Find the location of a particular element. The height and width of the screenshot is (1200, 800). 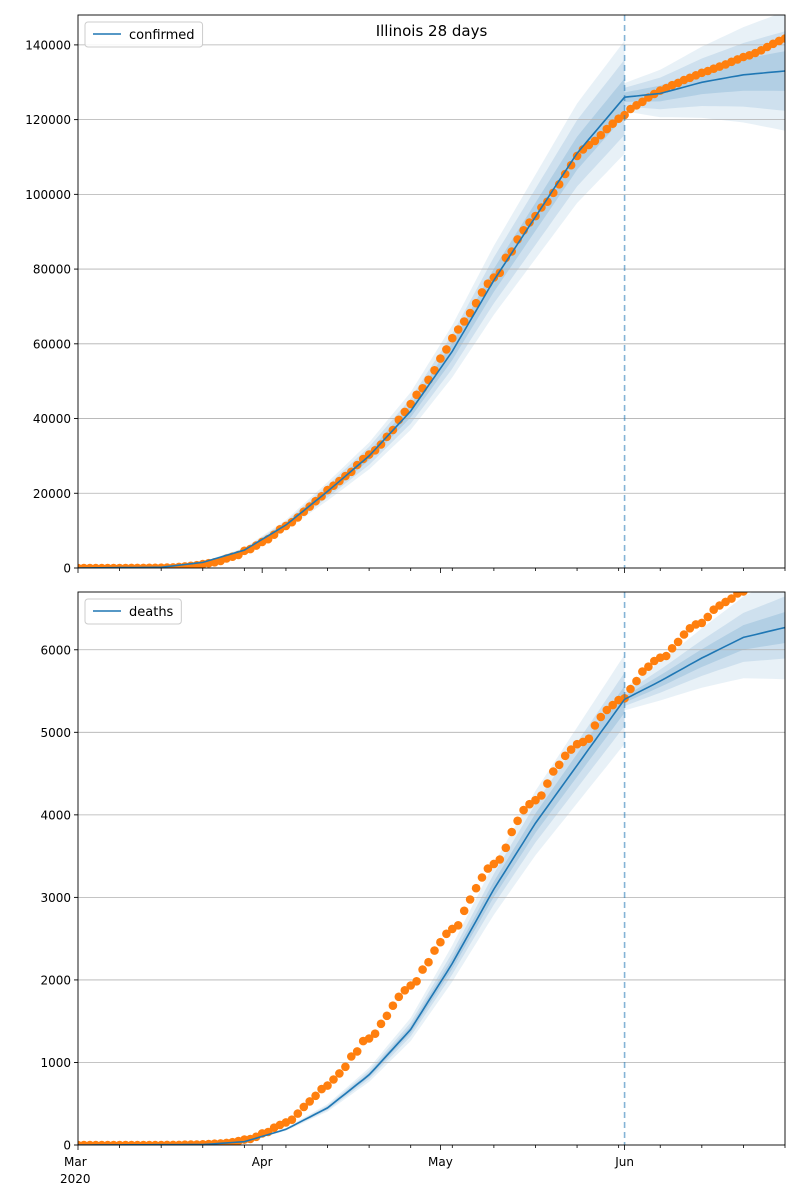

y-tick-label: 0 is located at coordinates (67, 569).